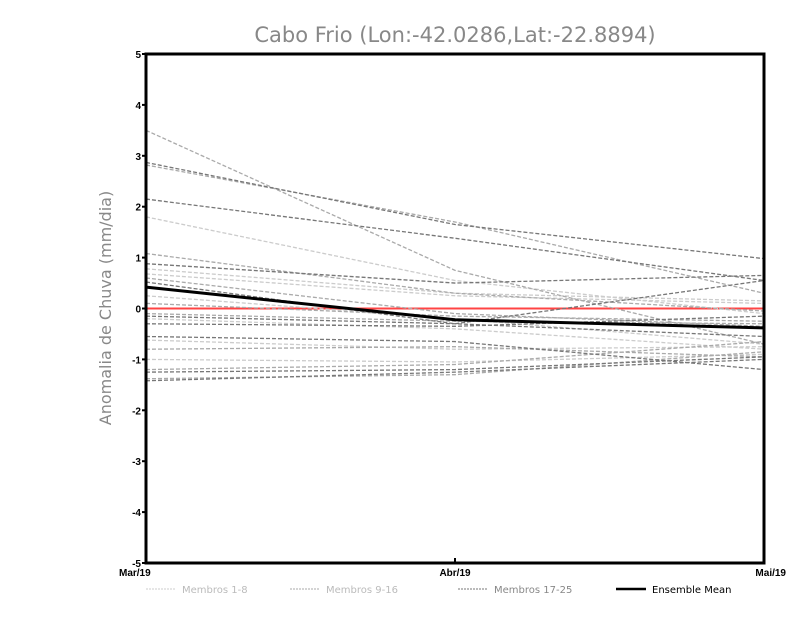 The image size is (800, 618). I want to click on ensemble-mean-line, so click(455, 307).